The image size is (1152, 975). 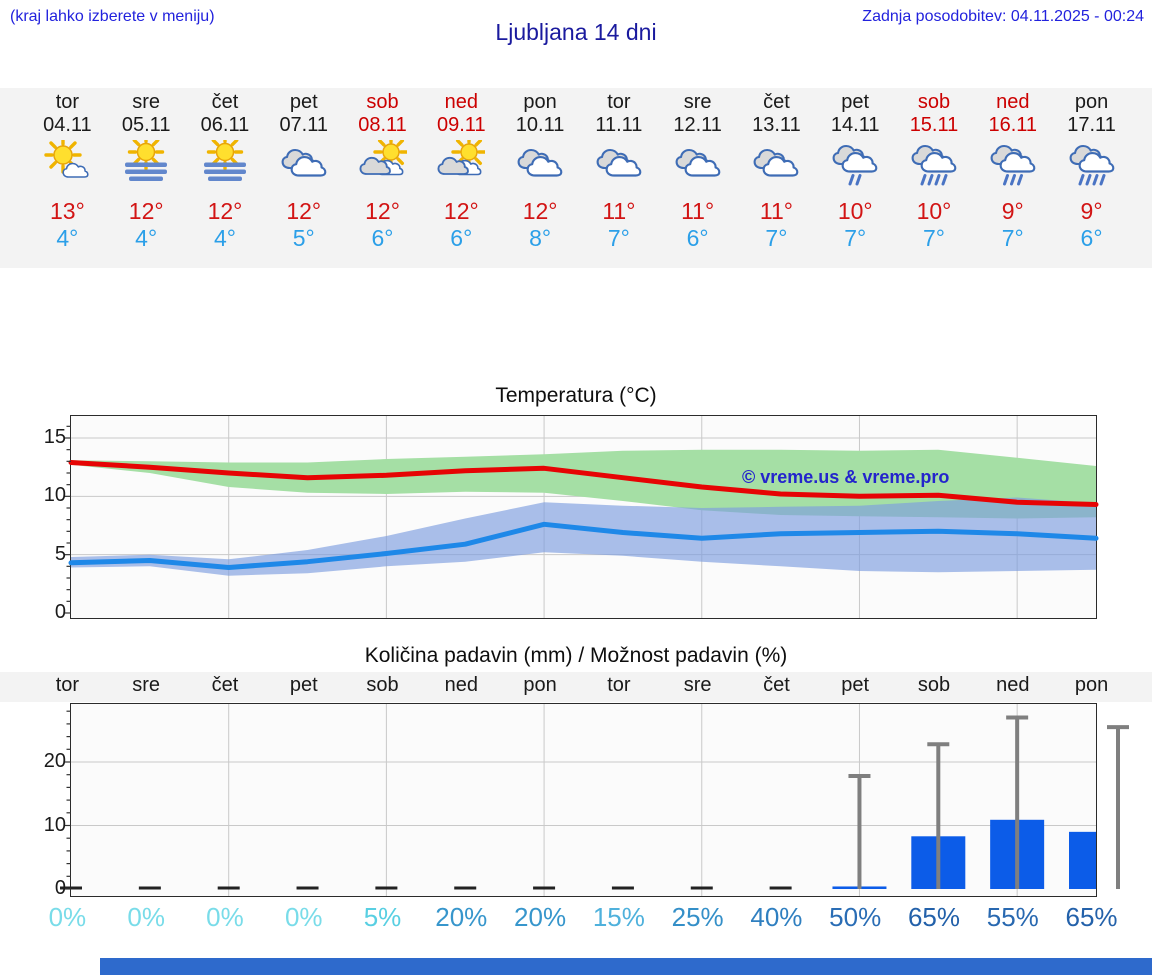 I want to click on precip-day-strip, so click(x=576, y=687).